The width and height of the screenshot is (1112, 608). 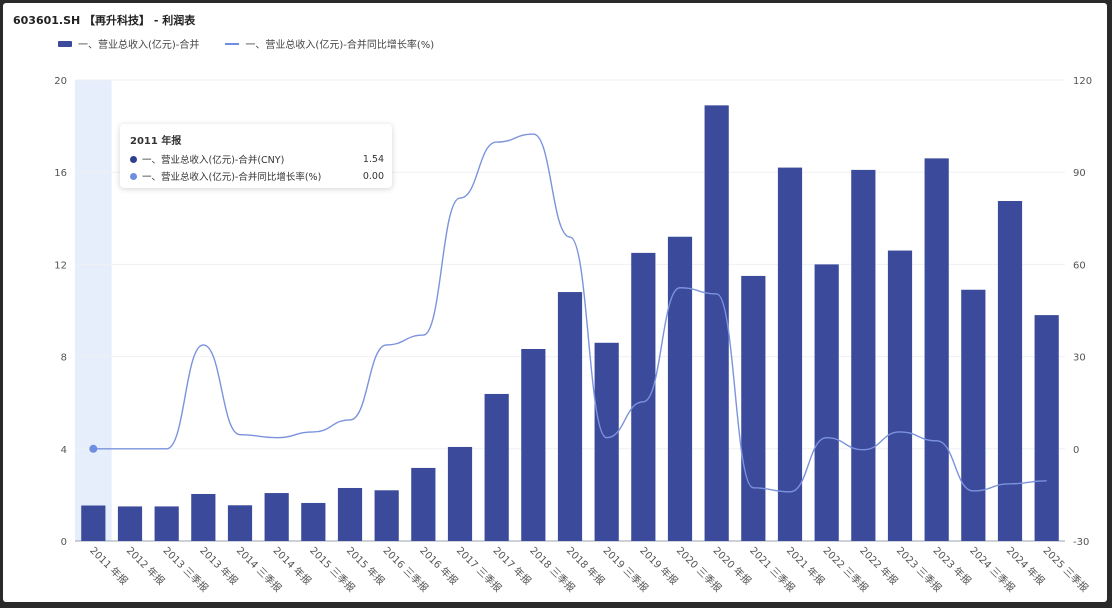 What do you see at coordinates (232, 43) in the screenshot?
I see `line-swatch-icon` at bounding box center [232, 43].